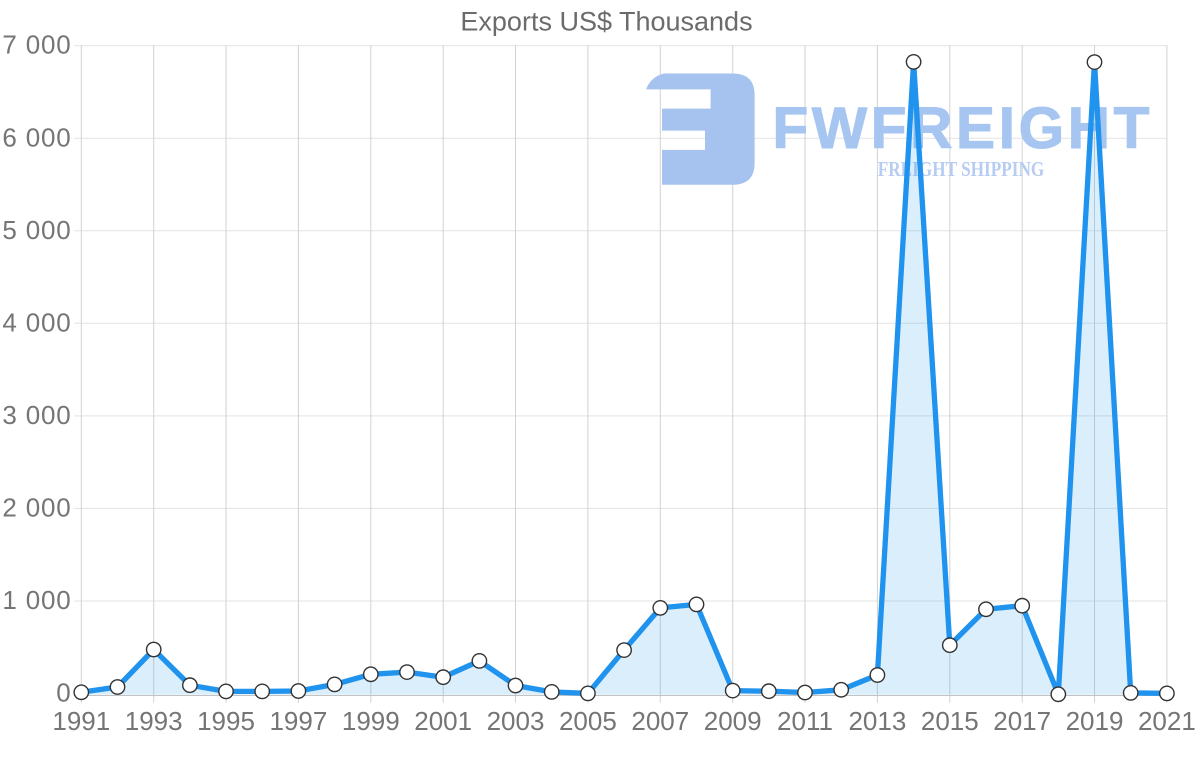 The height and width of the screenshot is (768, 1200). I want to click on svg-text: 2011, so click(805, 721).